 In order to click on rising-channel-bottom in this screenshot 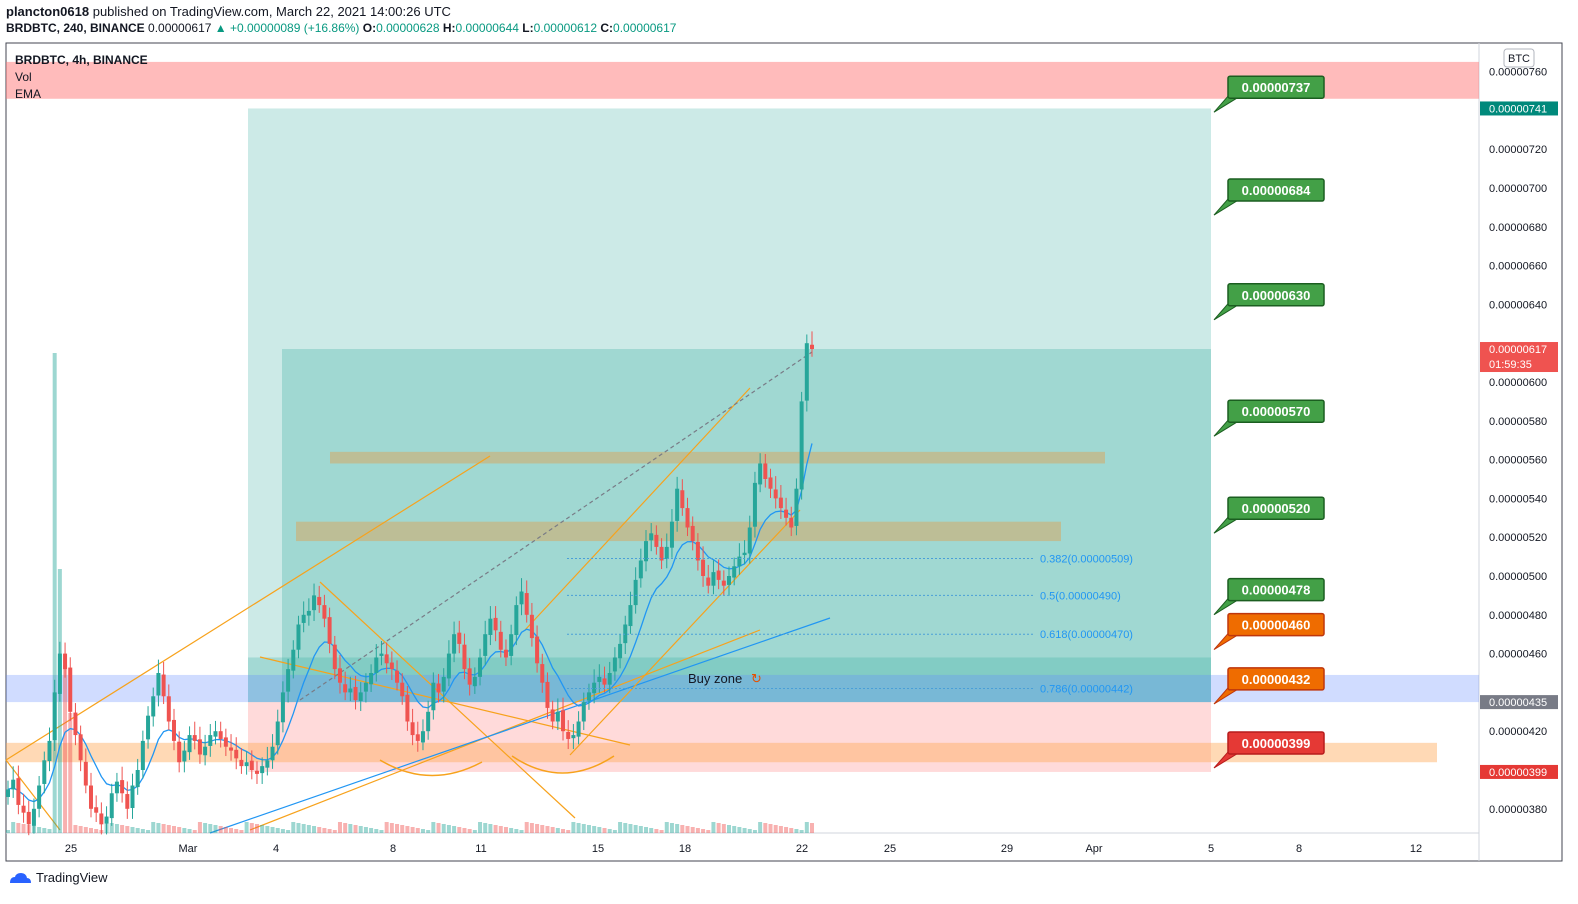, I will do `click(685, 632)`.